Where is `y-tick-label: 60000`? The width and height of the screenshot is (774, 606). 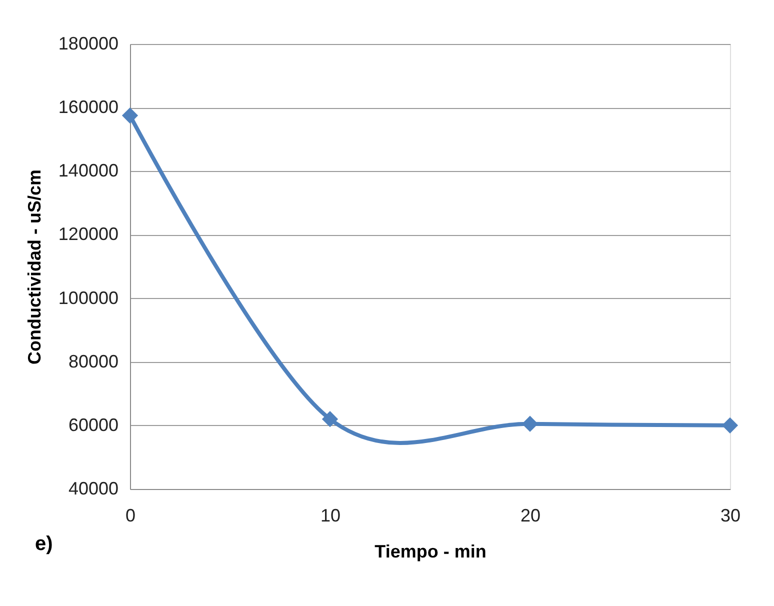 y-tick-label: 60000 is located at coordinates (93, 424).